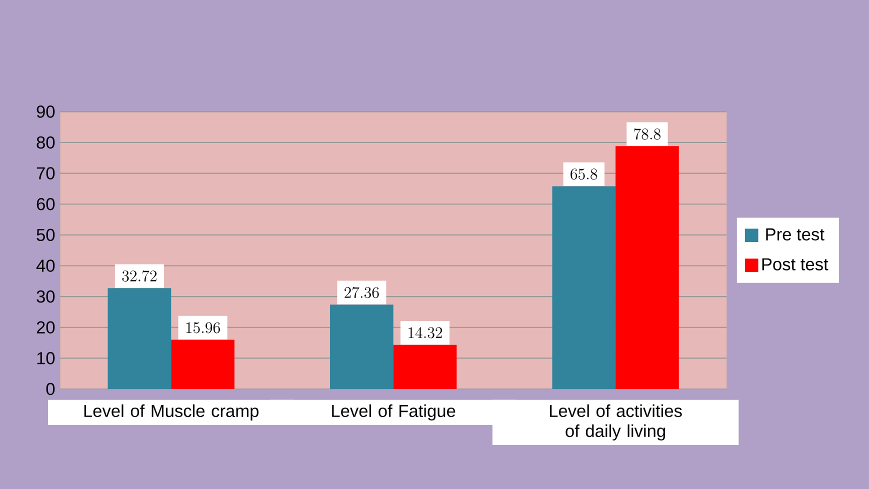 Image resolution: width=869 pixels, height=489 pixels. I want to click on y-tick-label: 80, so click(45, 142).